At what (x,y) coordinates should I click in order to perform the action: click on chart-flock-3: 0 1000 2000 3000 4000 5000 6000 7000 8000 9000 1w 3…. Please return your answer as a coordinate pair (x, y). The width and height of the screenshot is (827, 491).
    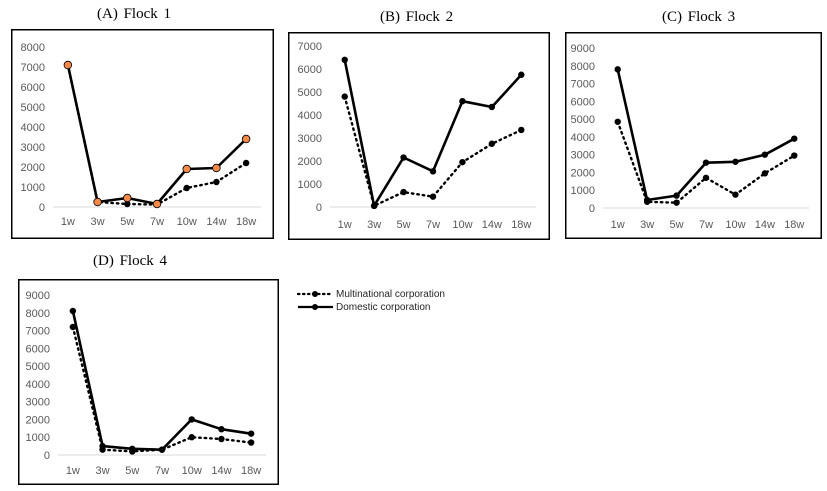
    Looking at the image, I should click on (693, 135).